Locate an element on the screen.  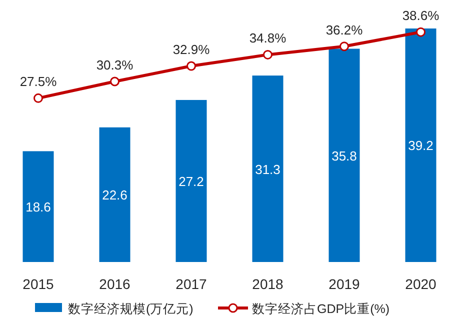
data-label: 34.8% is located at coordinates (268, 38).